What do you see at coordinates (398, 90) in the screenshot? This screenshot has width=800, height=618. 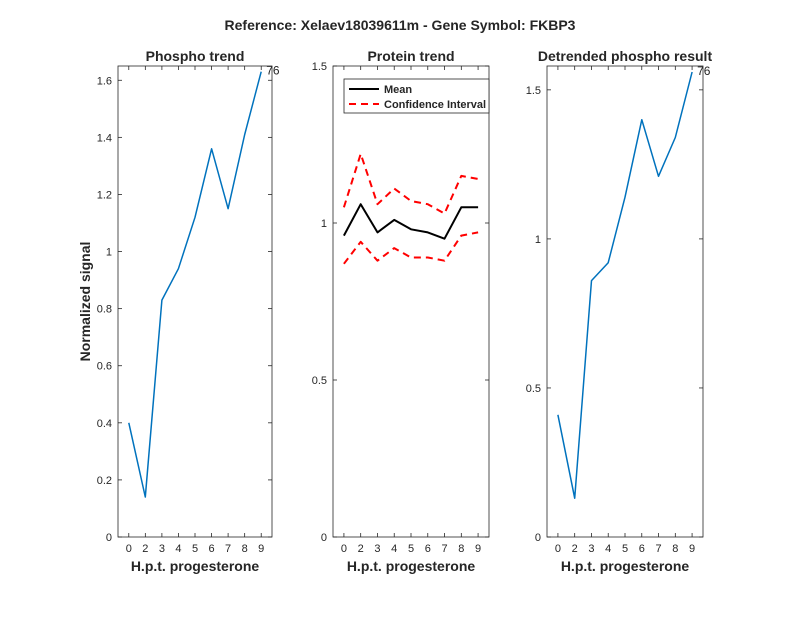 I see `legend-entry: Mean` at bounding box center [398, 90].